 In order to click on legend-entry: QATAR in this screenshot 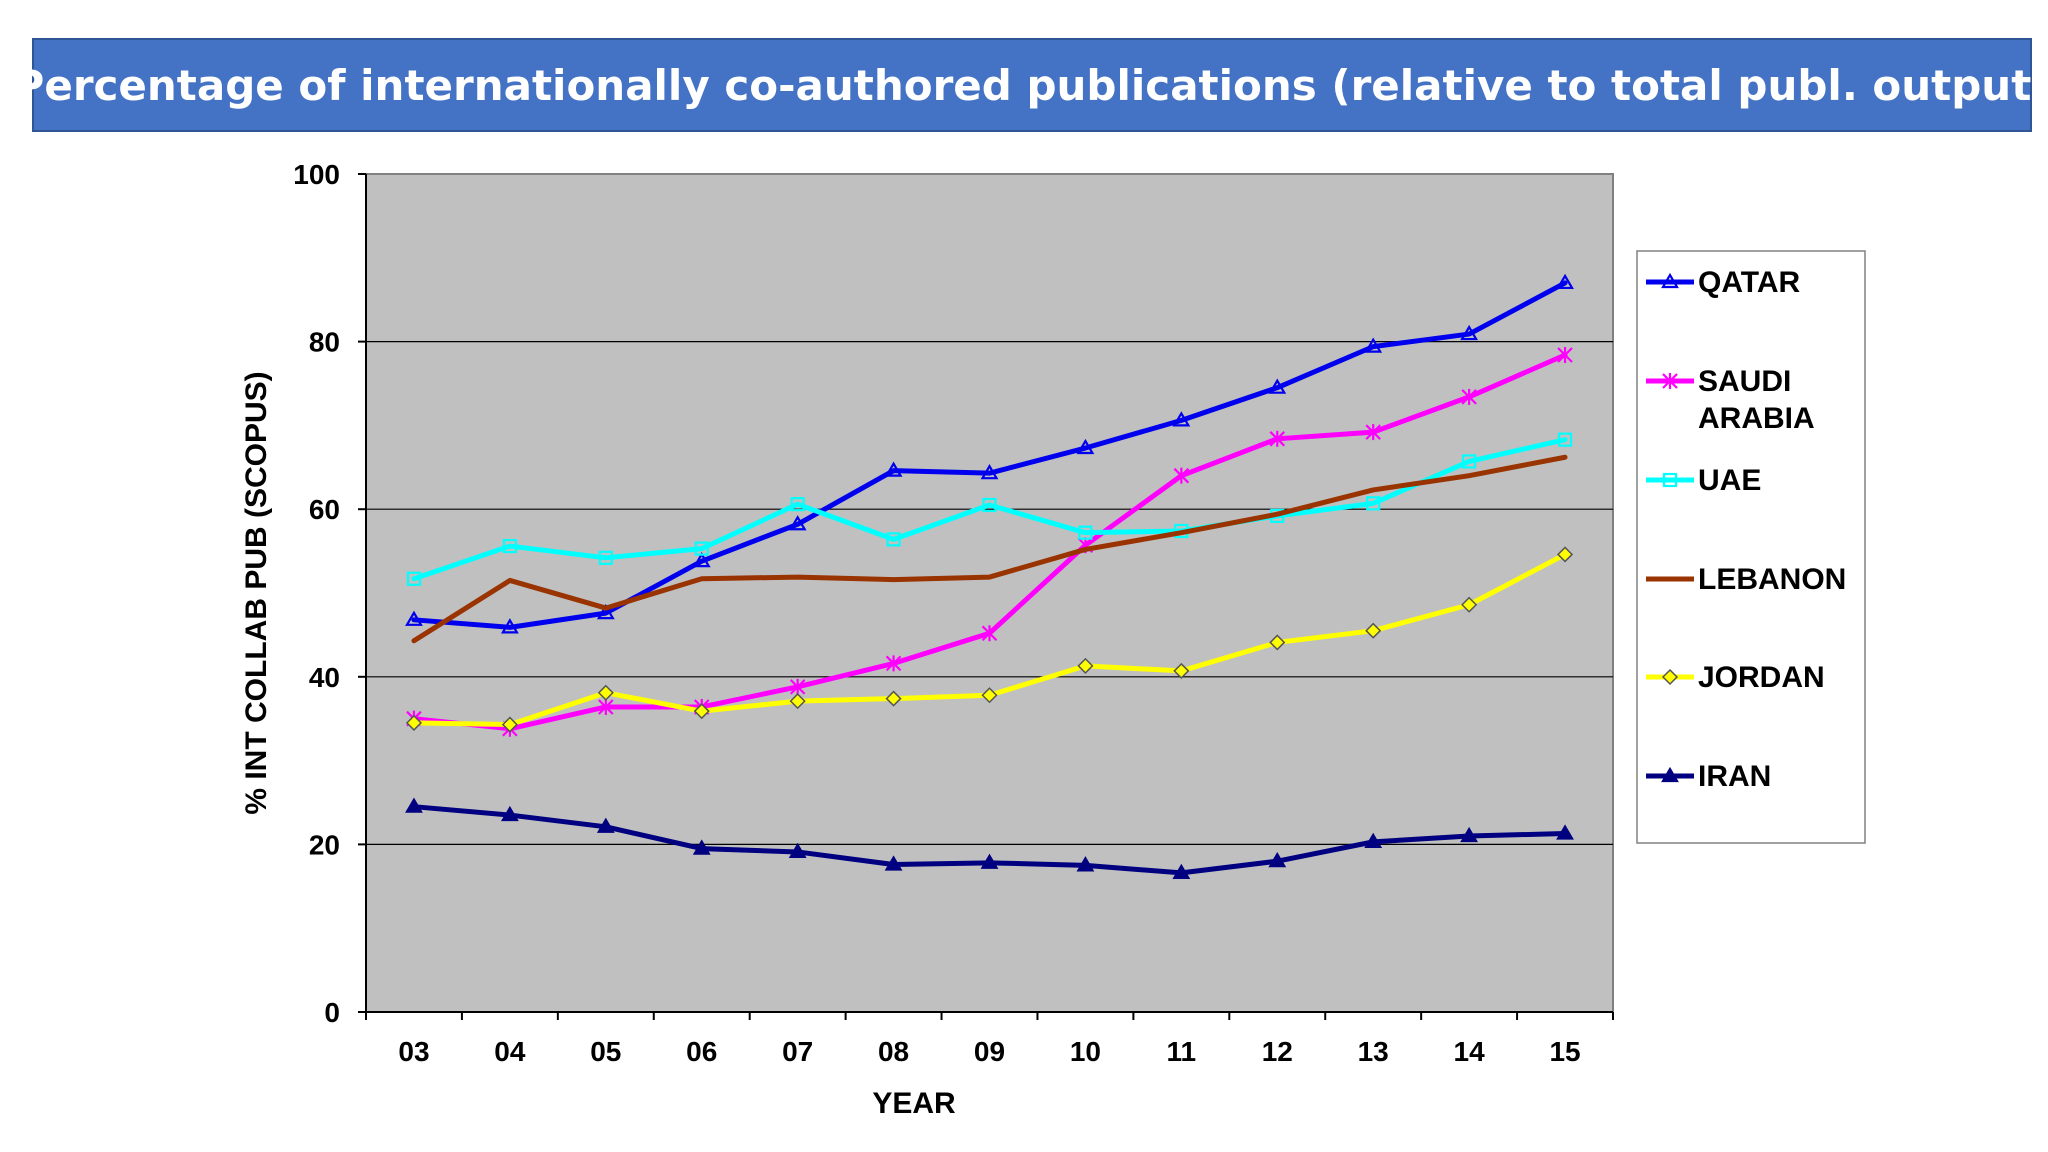, I will do `click(1723, 282)`.